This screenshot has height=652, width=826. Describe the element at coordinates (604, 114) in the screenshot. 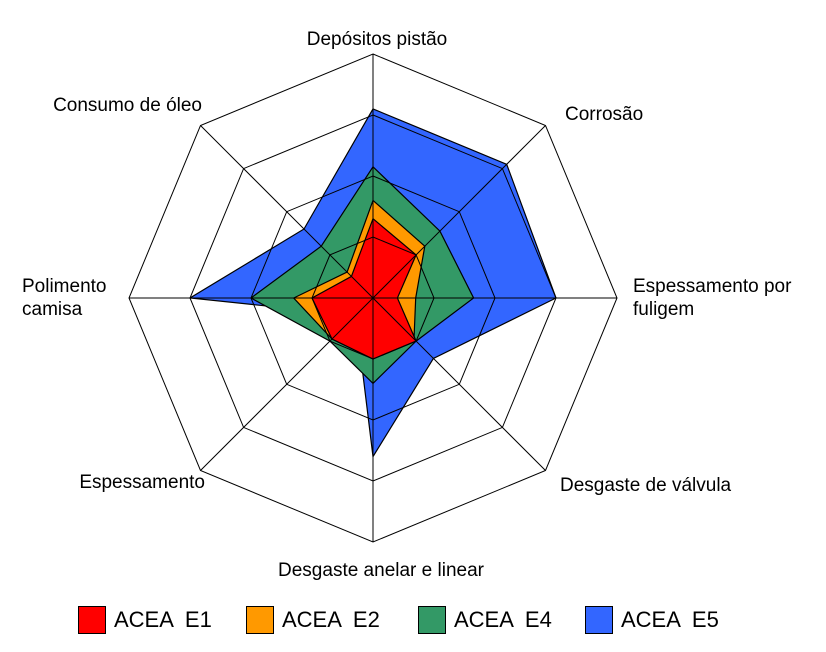

I see `axis-label-1: Corrosão` at that location.